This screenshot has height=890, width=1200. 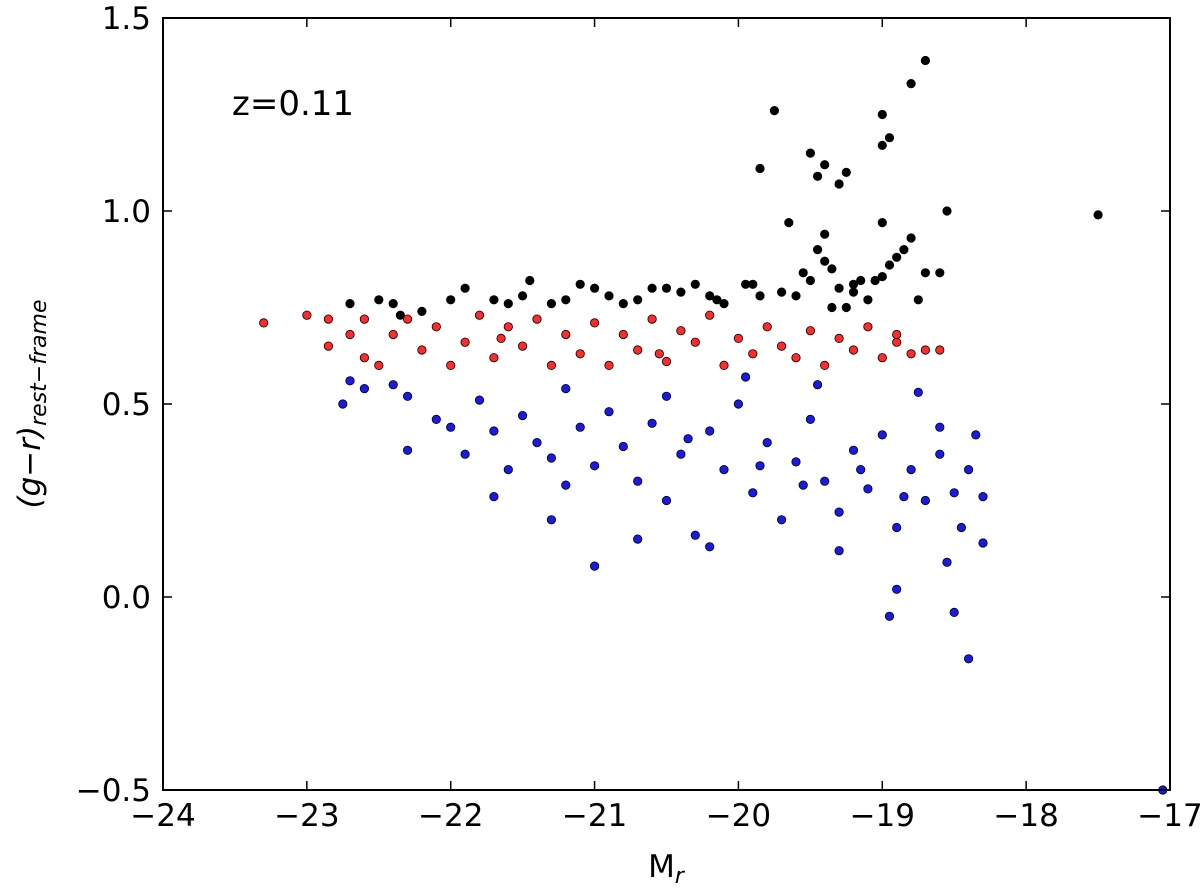 I want to click on x-axis-title: Mr, so click(x=667, y=869).